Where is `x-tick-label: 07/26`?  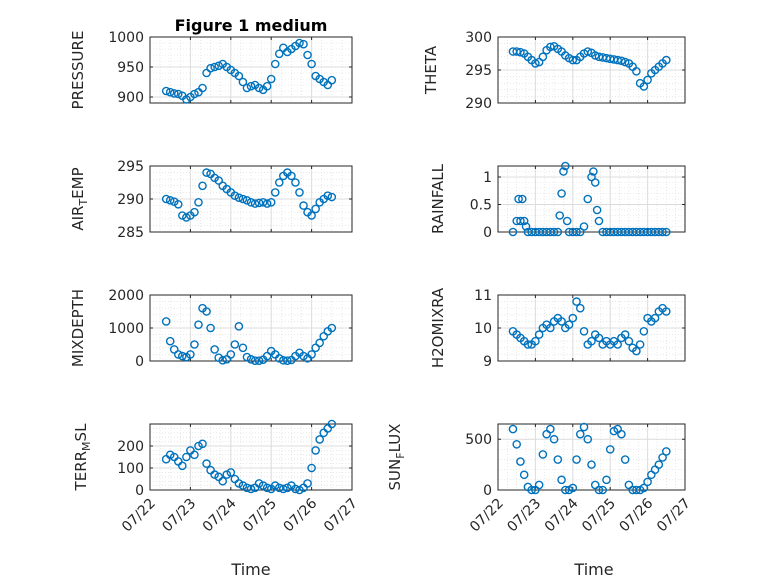 x-tick-label: 07/26 is located at coordinates (301, 515).